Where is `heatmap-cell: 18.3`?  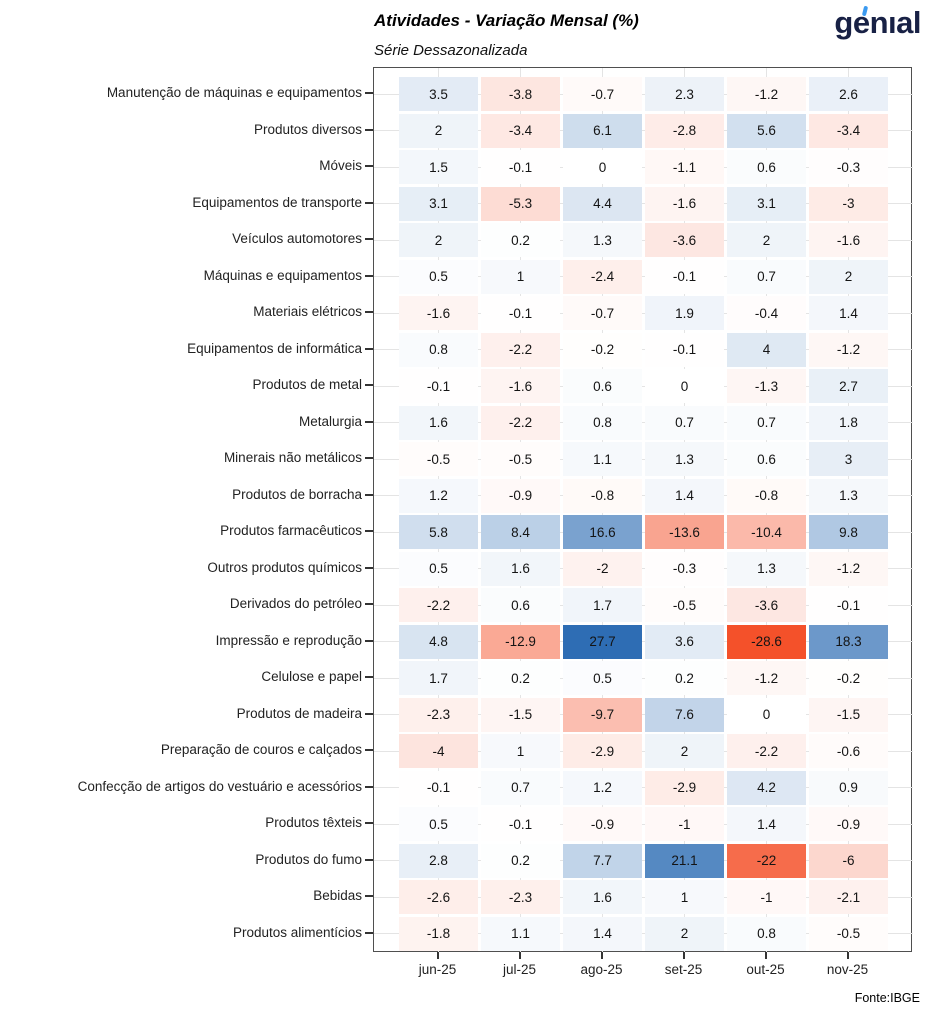 heatmap-cell: 18.3 is located at coordinates (848, 641).